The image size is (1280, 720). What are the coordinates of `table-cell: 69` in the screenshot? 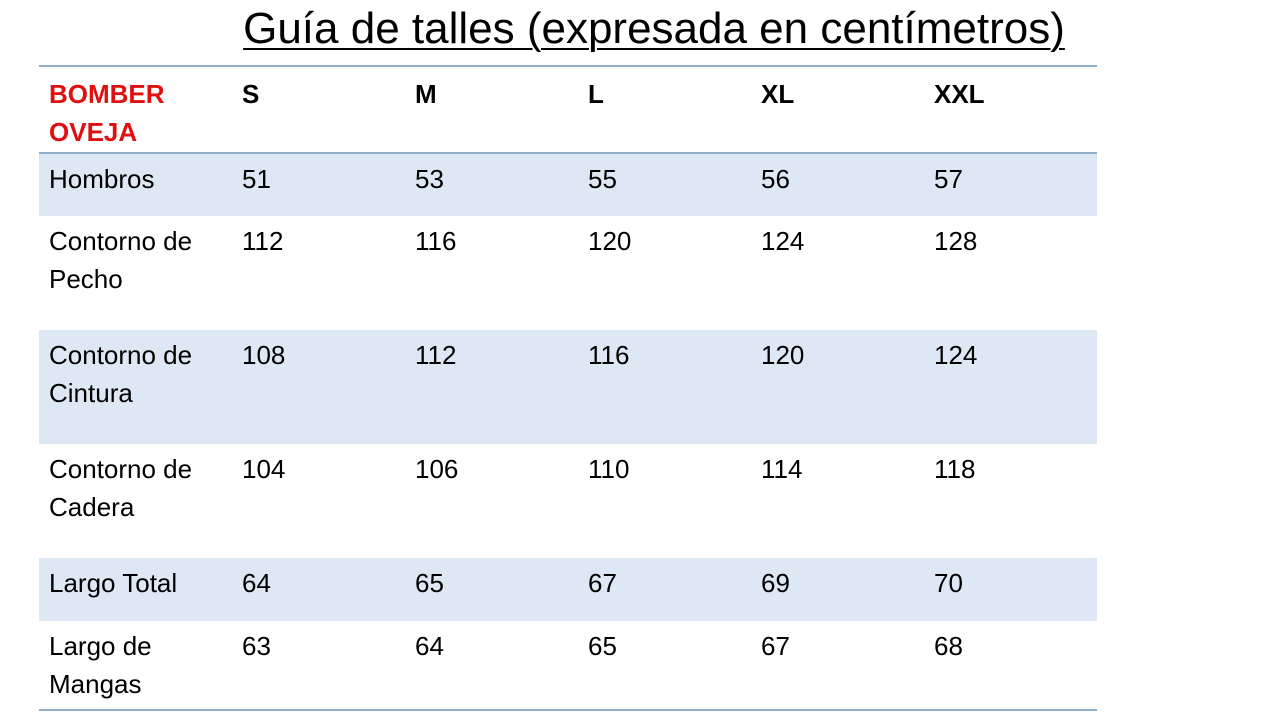 It's located at (837, 589).